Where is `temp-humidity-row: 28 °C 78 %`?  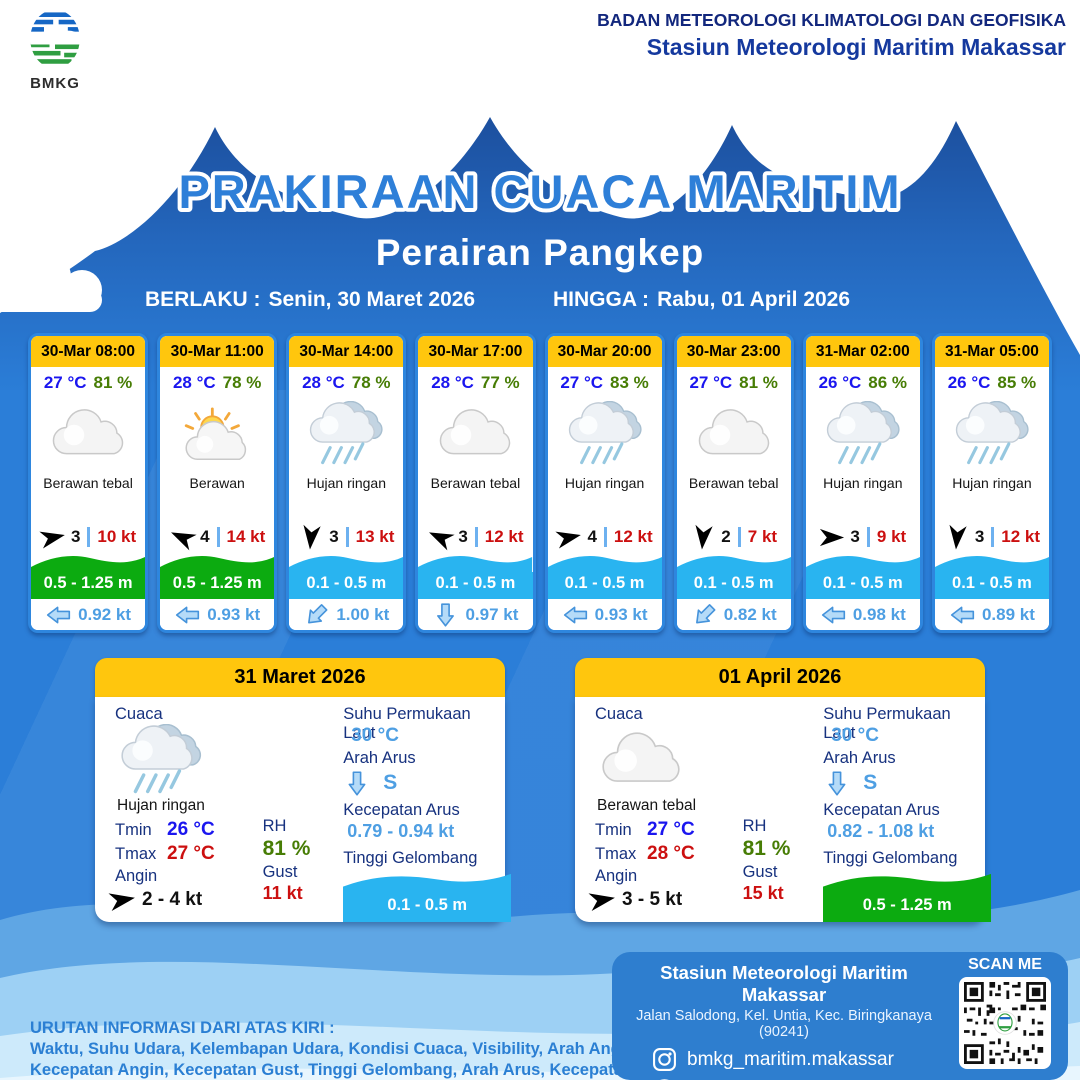 temp-humidity-row: 28 °C 78 % is located at coordinates (217, 382).